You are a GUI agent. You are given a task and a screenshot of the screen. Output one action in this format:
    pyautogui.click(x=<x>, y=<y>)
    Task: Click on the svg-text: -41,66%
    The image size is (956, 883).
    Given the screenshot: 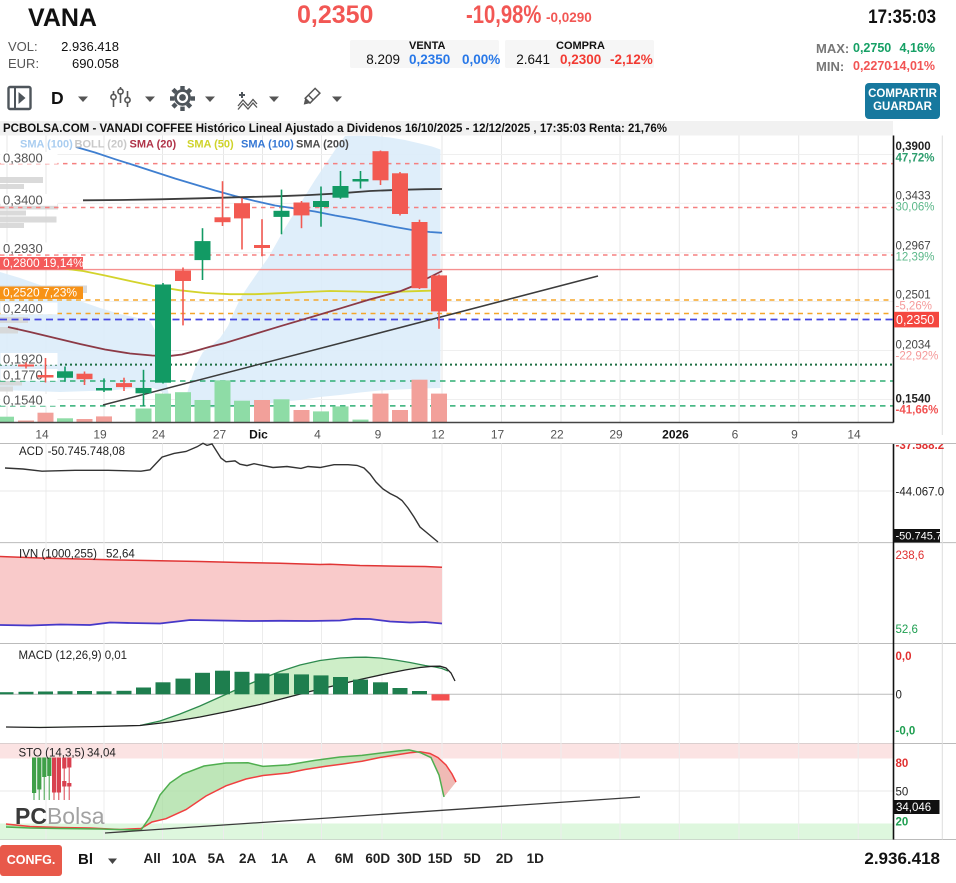 What is the action you would take?
    pyautogui.click(x=917, y=411)
    